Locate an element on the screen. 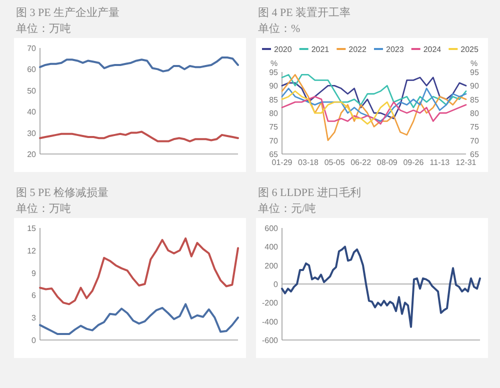 Image resolution: width=500 pixels, height=388 pixels. x-tick-label: 06-22 is located at coordinates (361, 162).